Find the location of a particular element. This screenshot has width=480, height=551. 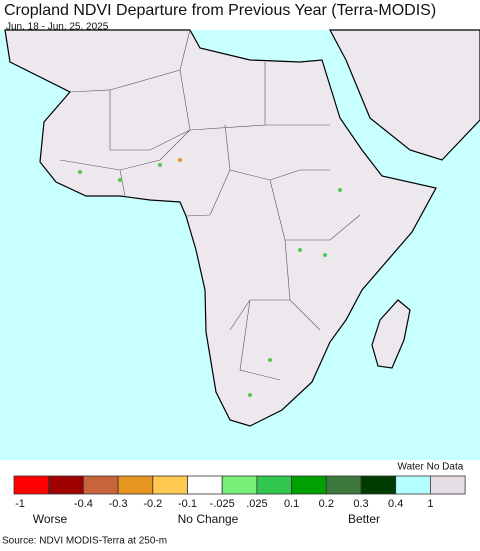

subtitle: Jun. 18 - Jun. 25, 2025 is located at coordinates (57, 27).